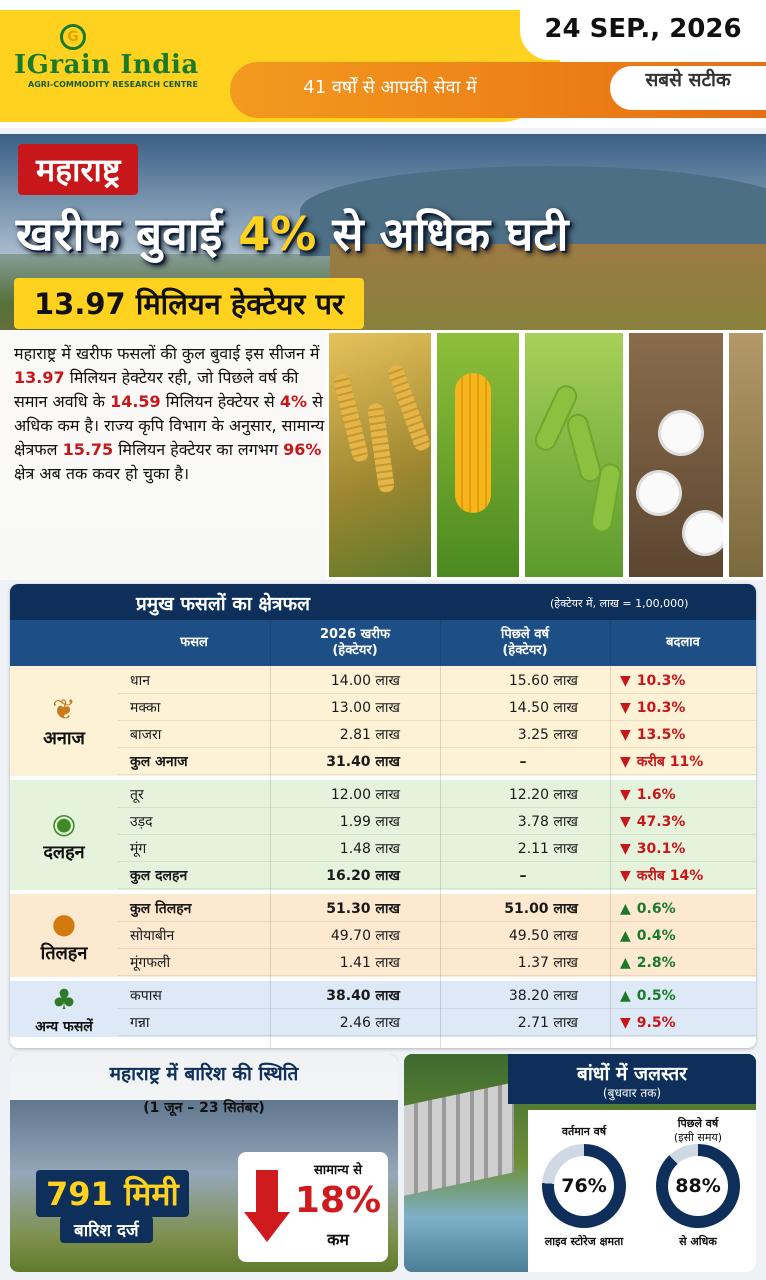 This screenshot has width=766, height=1280. I want to click on change-percent: 0.4%, so click(656, 935).